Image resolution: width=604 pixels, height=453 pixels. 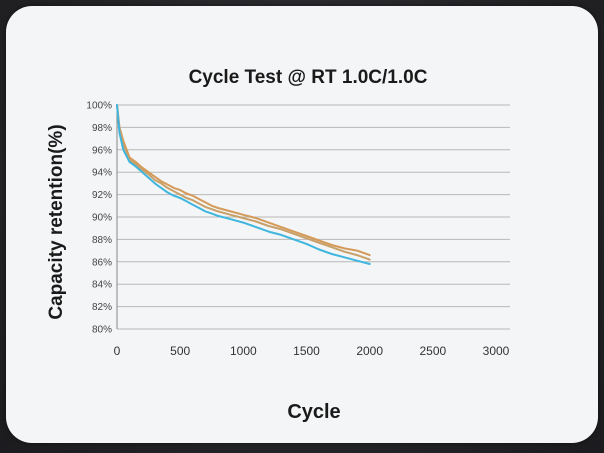 What do you see at coordinates (102, 285) in the screenshot?
I see `y-tick-label: 84%` at bounding box center [102, 285].